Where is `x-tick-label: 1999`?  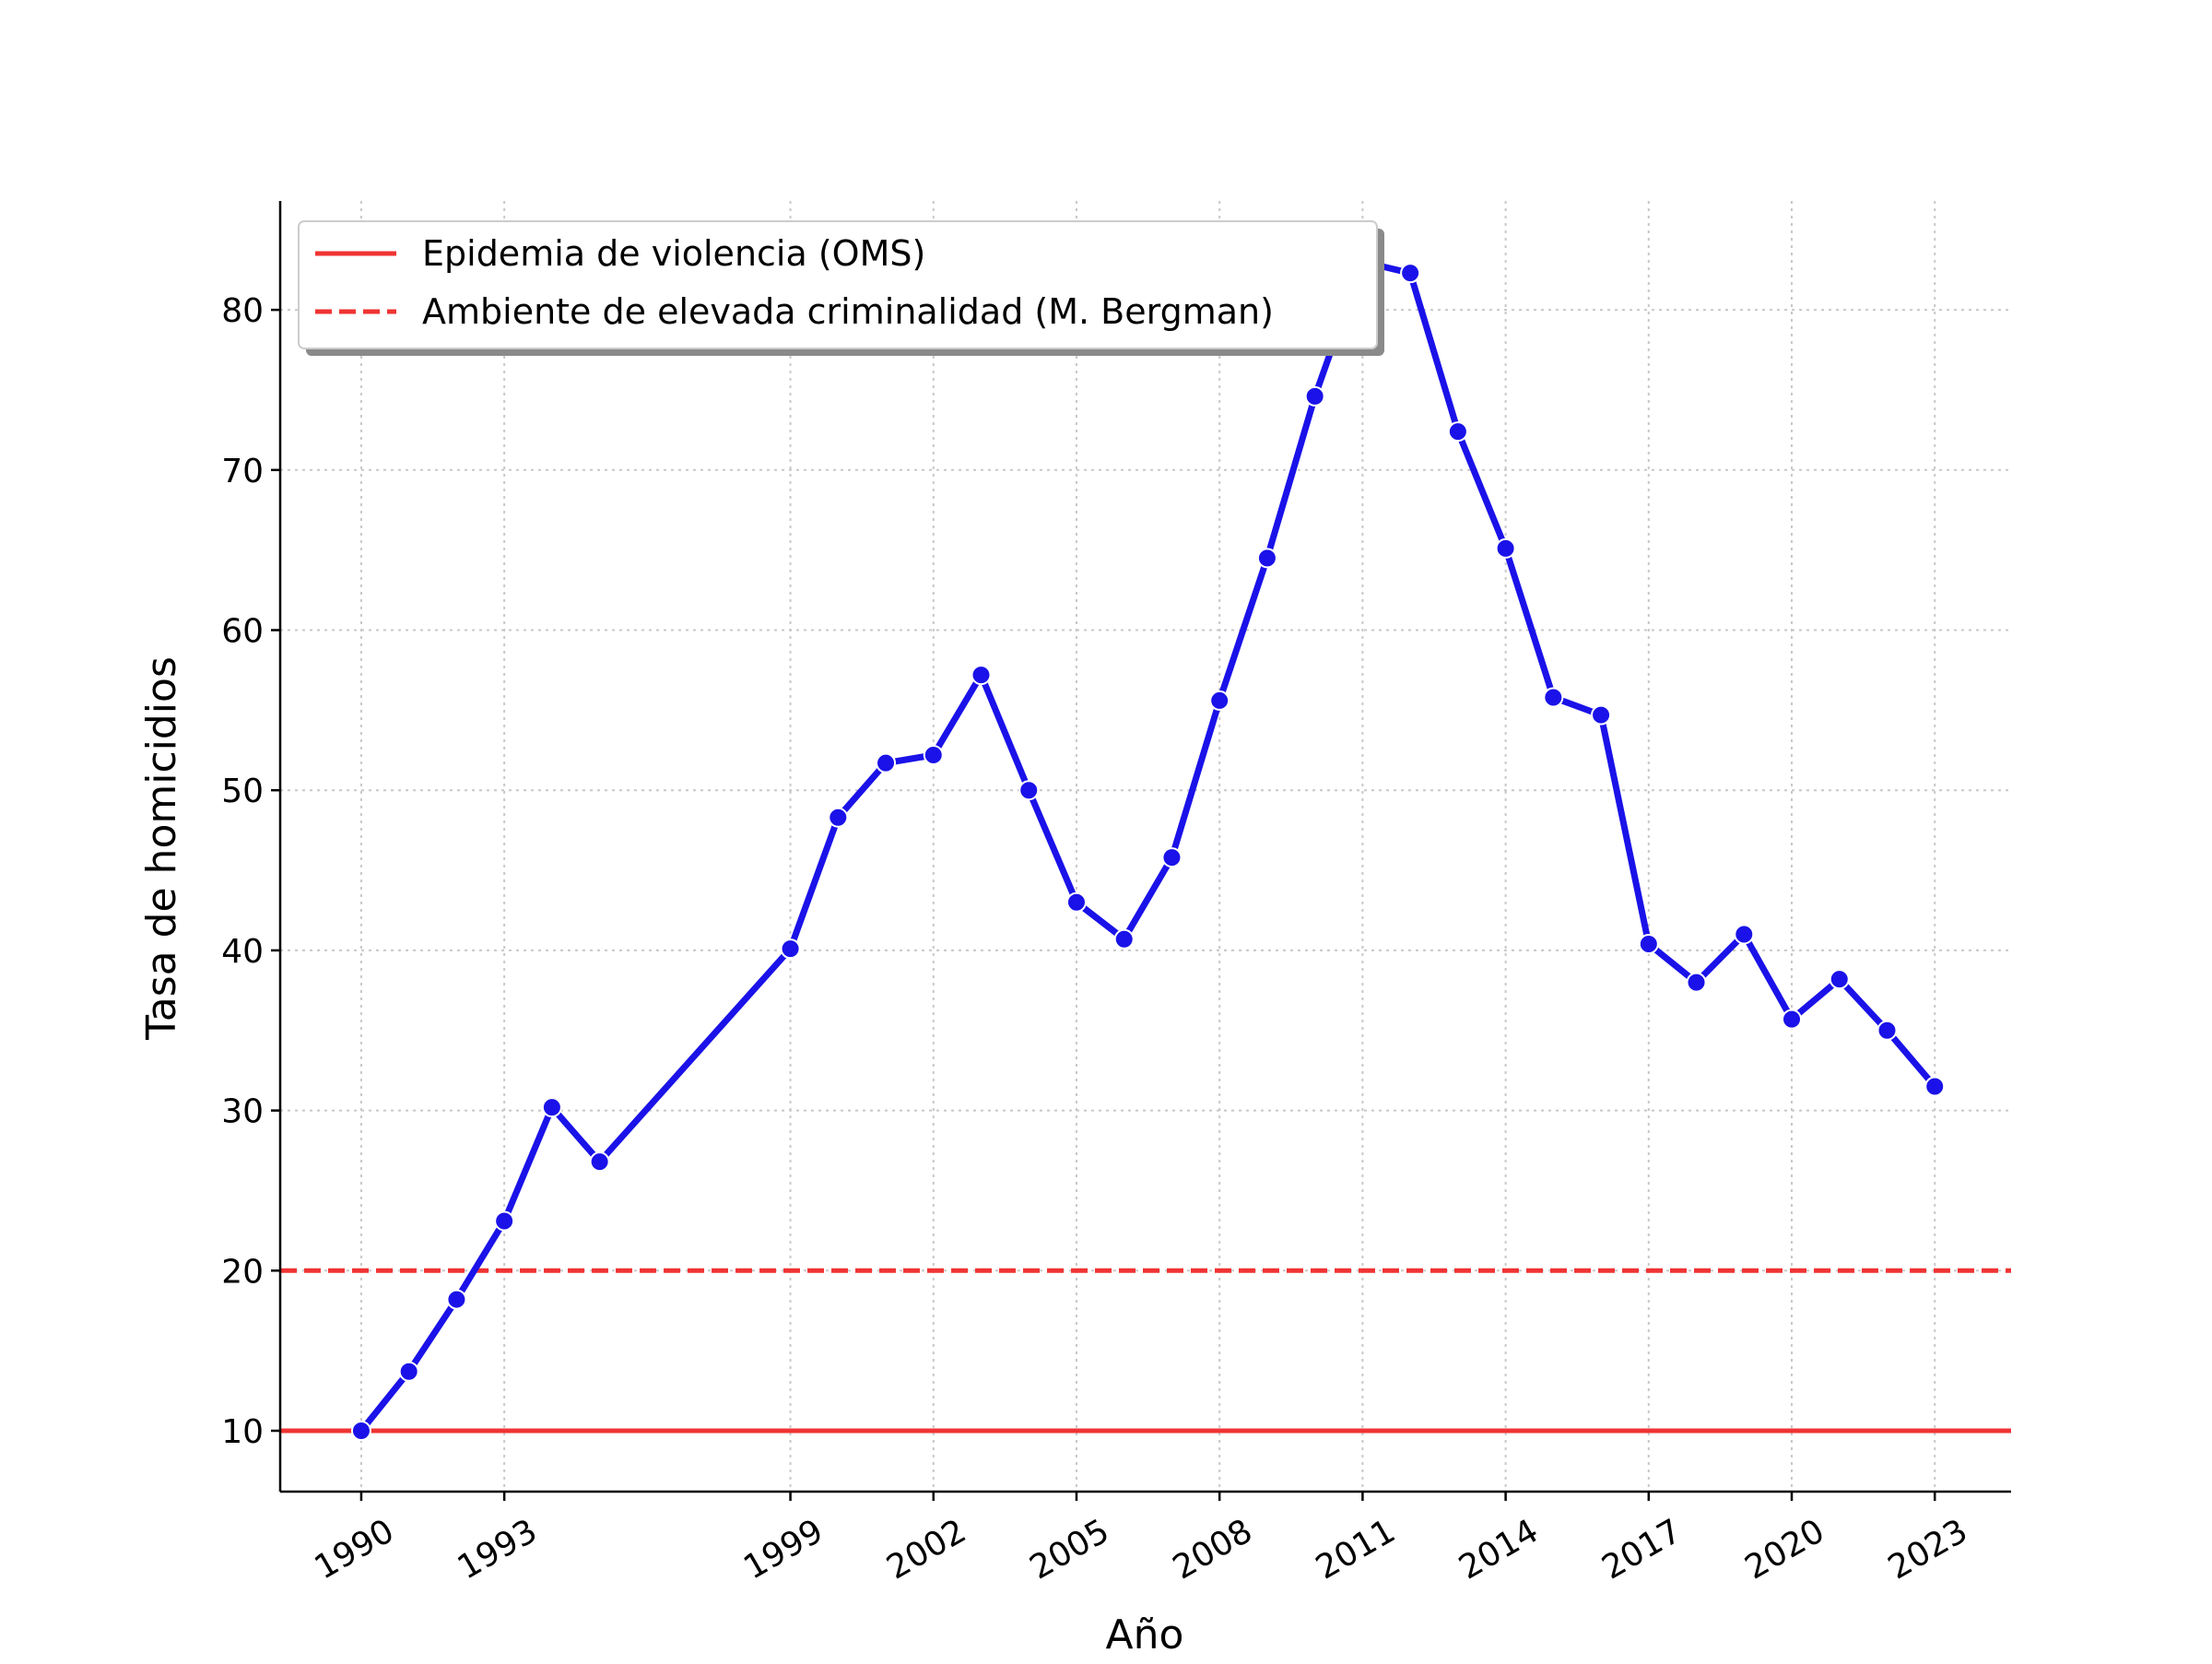
x-tick-label: 1999 is located at coordinates (783, 1549).